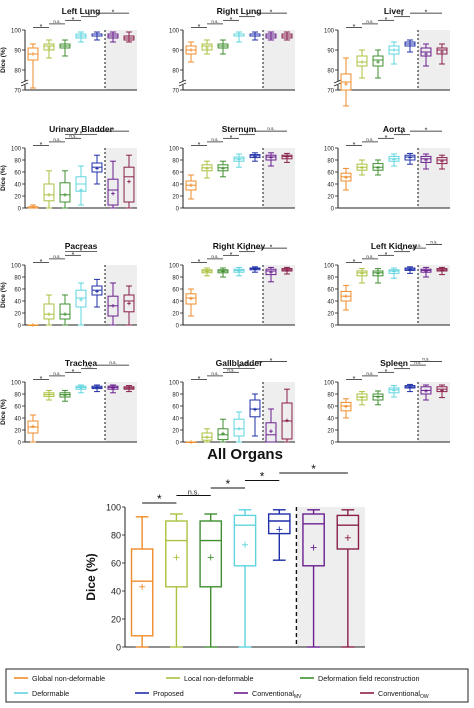  What do you see at coordinates (232, 168) in the screenshot?
I see `panel-4: Sternum 0 20 40 60 80 100 * n.s. * * n.s.` at bounding box center [232, 168].